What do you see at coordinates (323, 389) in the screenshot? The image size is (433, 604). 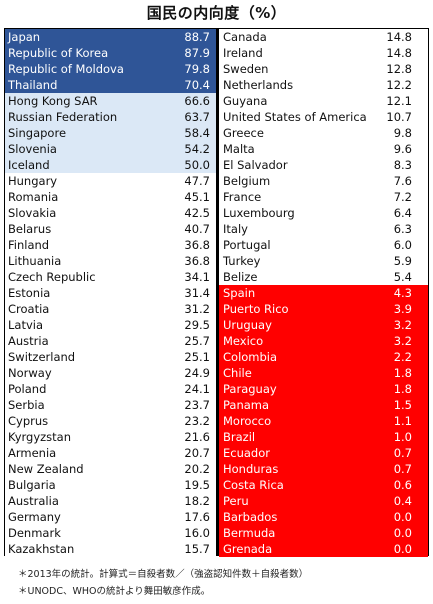 I see `table-row: Paraguay 1.8` at bounding box center [323, 389].